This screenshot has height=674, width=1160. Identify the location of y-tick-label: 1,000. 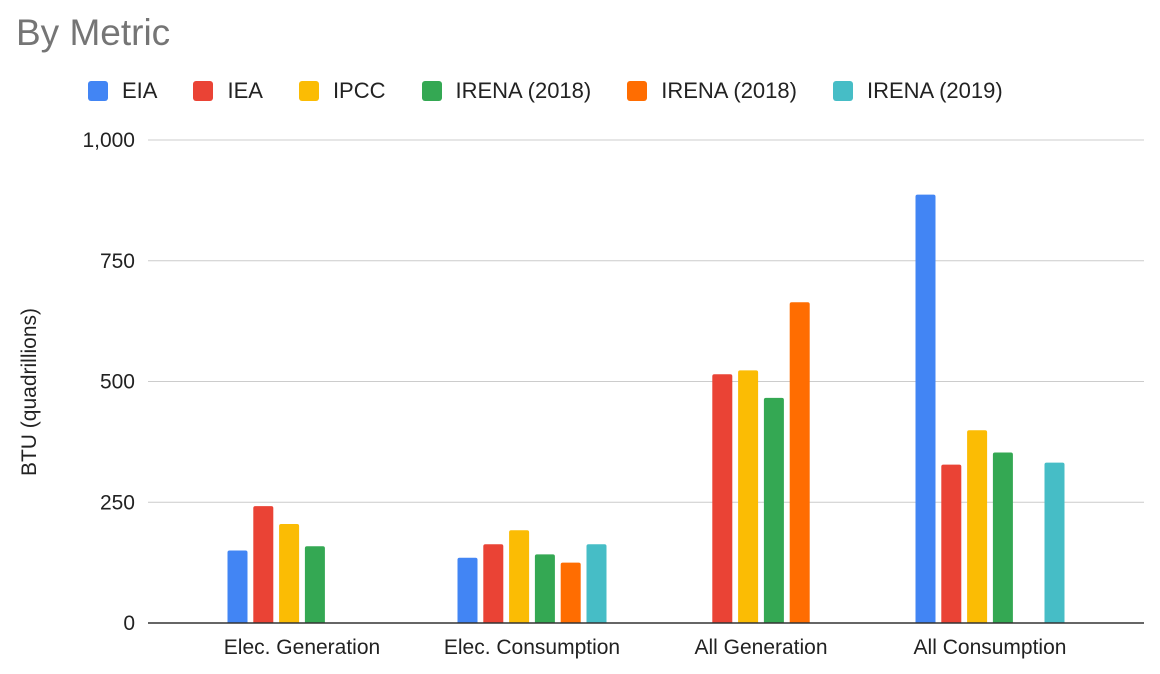
(108, 140).